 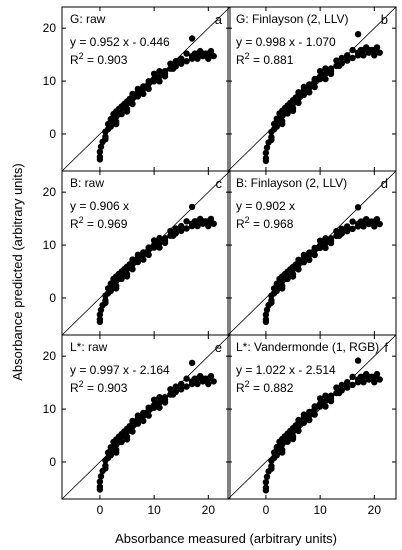 What do you see at coordinates (265, 387) in the screenshot?
I see `r-squared: R2 = 0.882` at bounding box center [265, 387].